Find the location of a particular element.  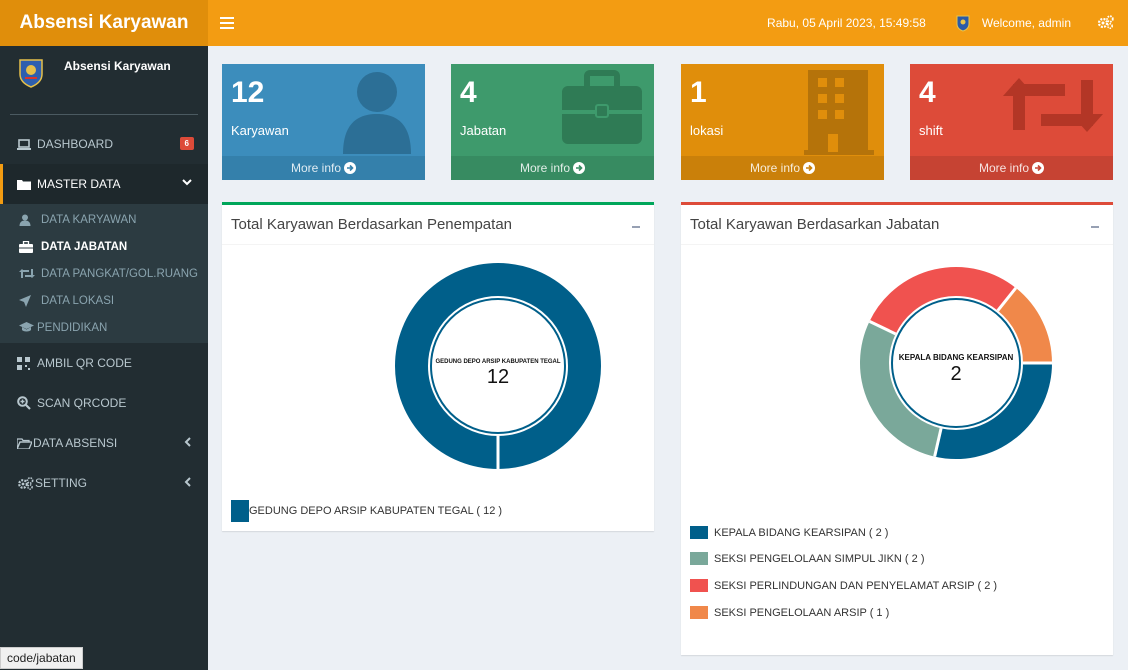

qrcode-icon is located at coordinates (25, 363).